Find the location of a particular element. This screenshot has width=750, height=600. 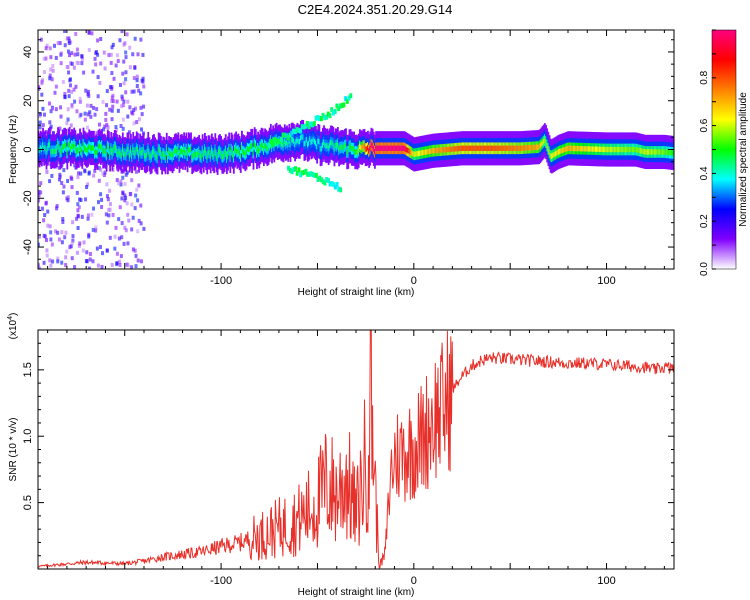

x-tick-label: 100 is located at coordinates (606, 281).